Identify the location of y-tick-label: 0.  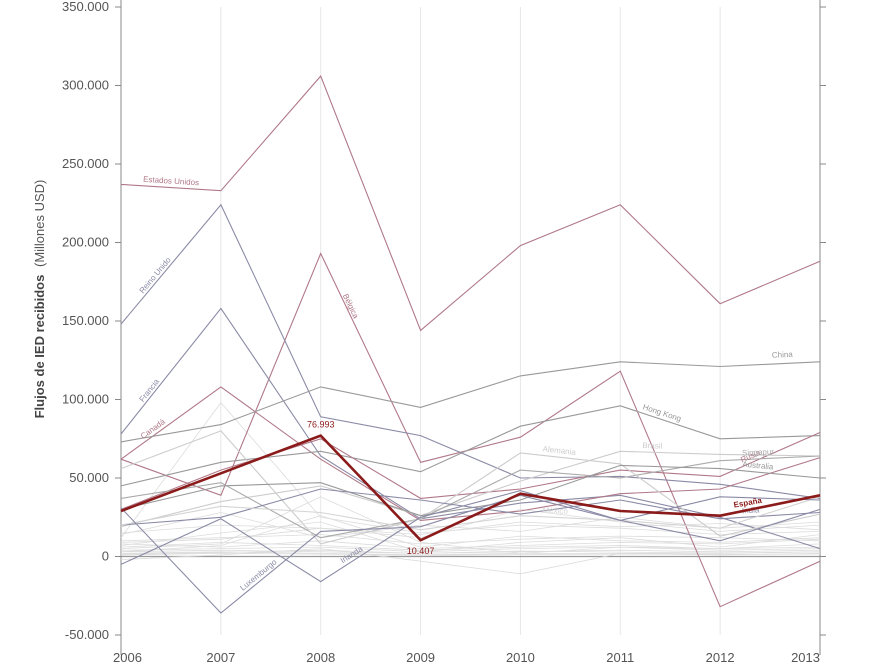
(105, 556).